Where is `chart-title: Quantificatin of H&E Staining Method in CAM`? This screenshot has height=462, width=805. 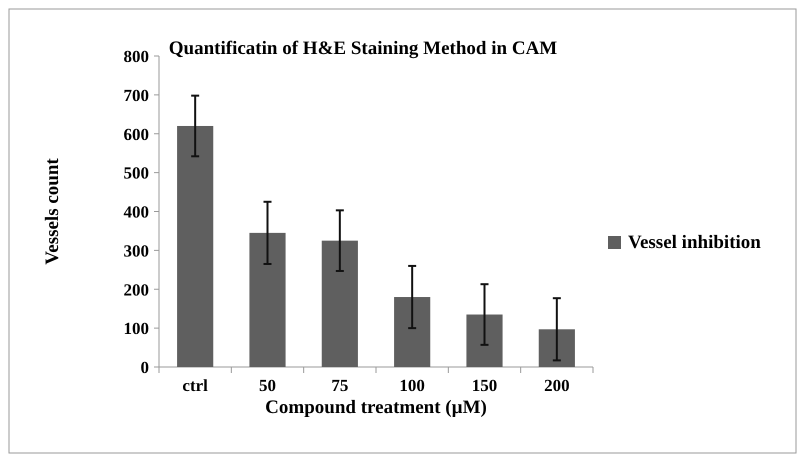
chart-title: Quantificatin of H&E Staining Method in CAM is located at coordinates (363, 48).